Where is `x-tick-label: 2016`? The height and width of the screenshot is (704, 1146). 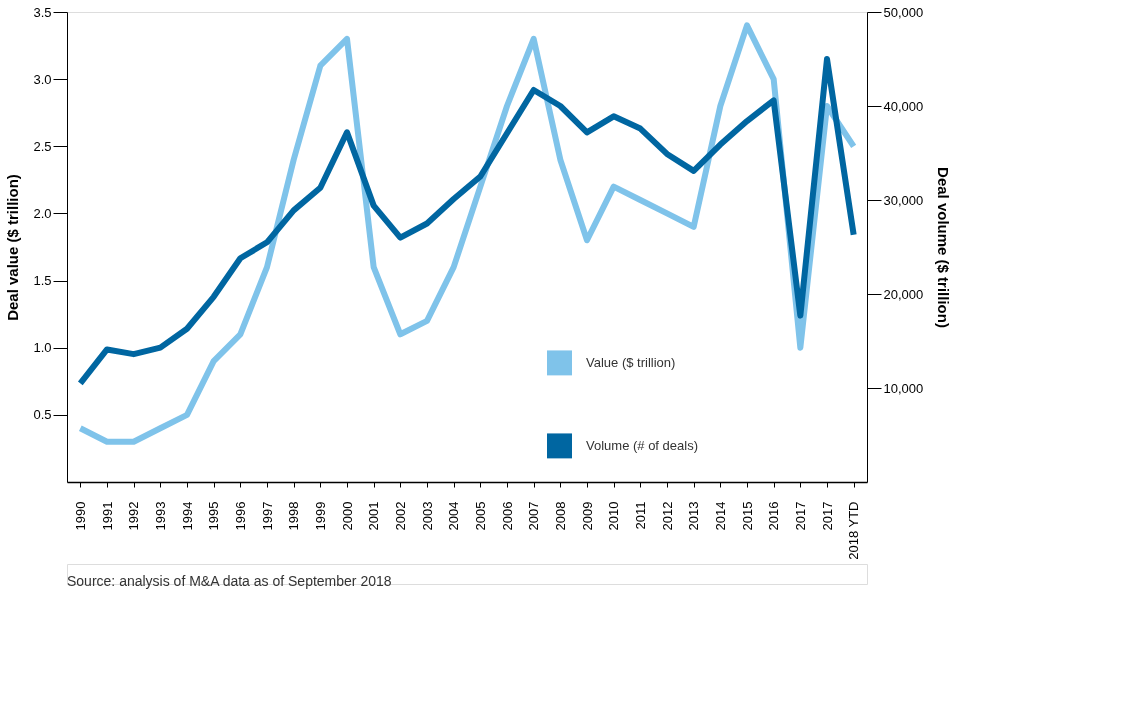
x-tick-label: 2016 is located at coordinates (774, 516).